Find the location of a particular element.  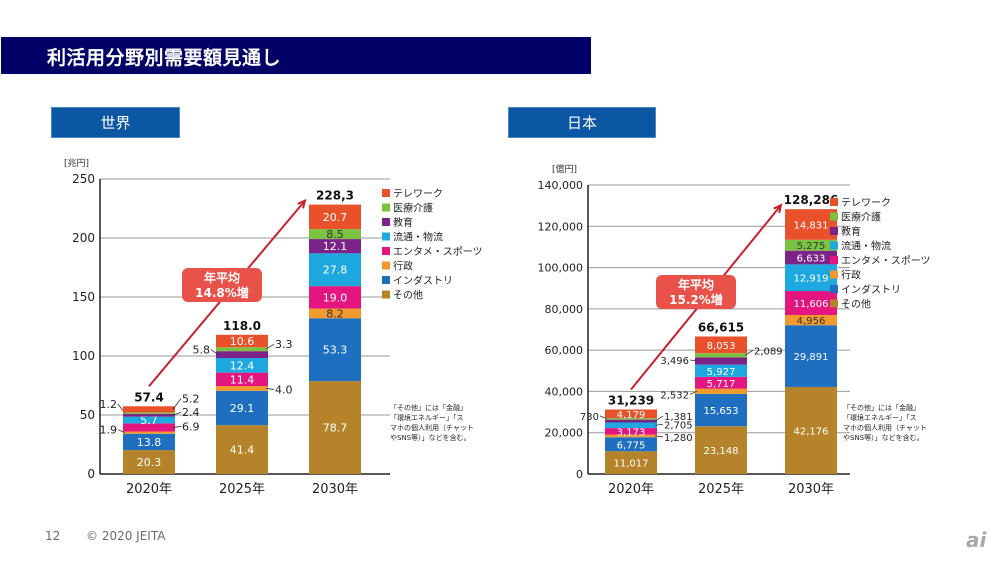

segment-label: 8,053 is located at coordinates (721, 346).